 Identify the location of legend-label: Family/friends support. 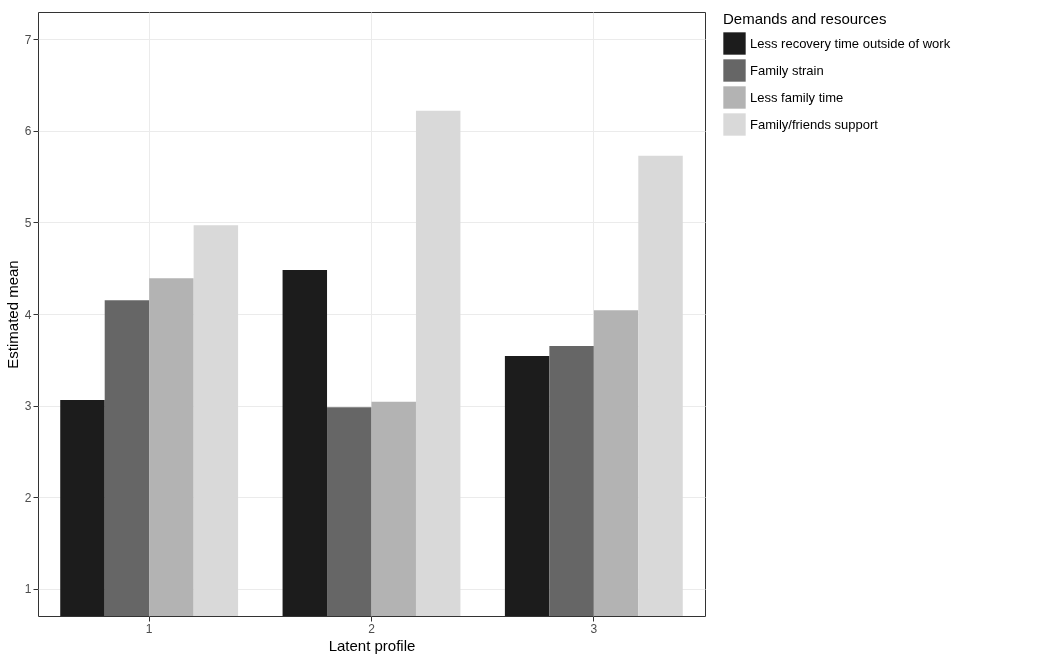
(814, 124).